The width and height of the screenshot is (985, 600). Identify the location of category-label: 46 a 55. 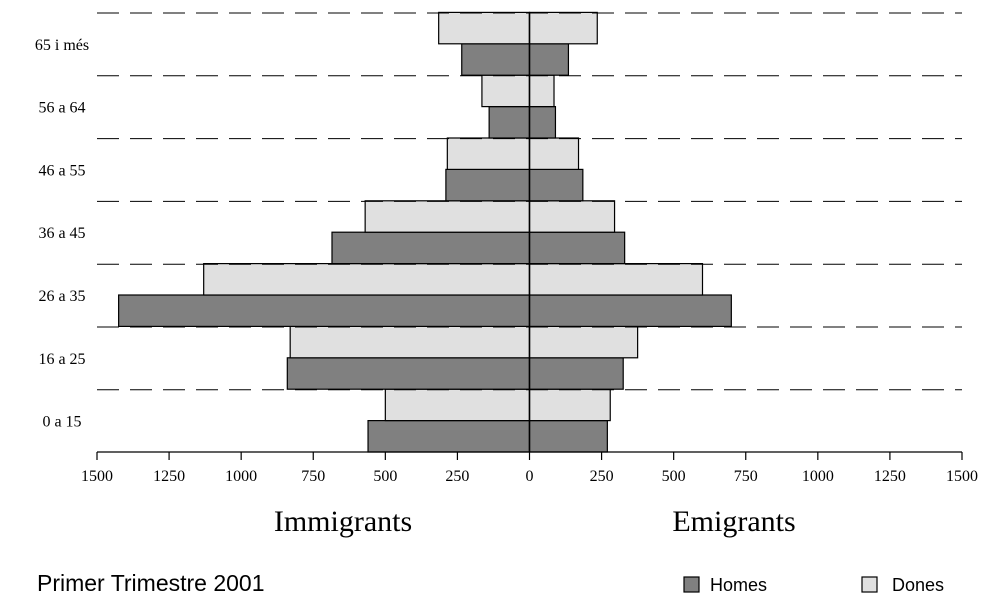
(61, 170).